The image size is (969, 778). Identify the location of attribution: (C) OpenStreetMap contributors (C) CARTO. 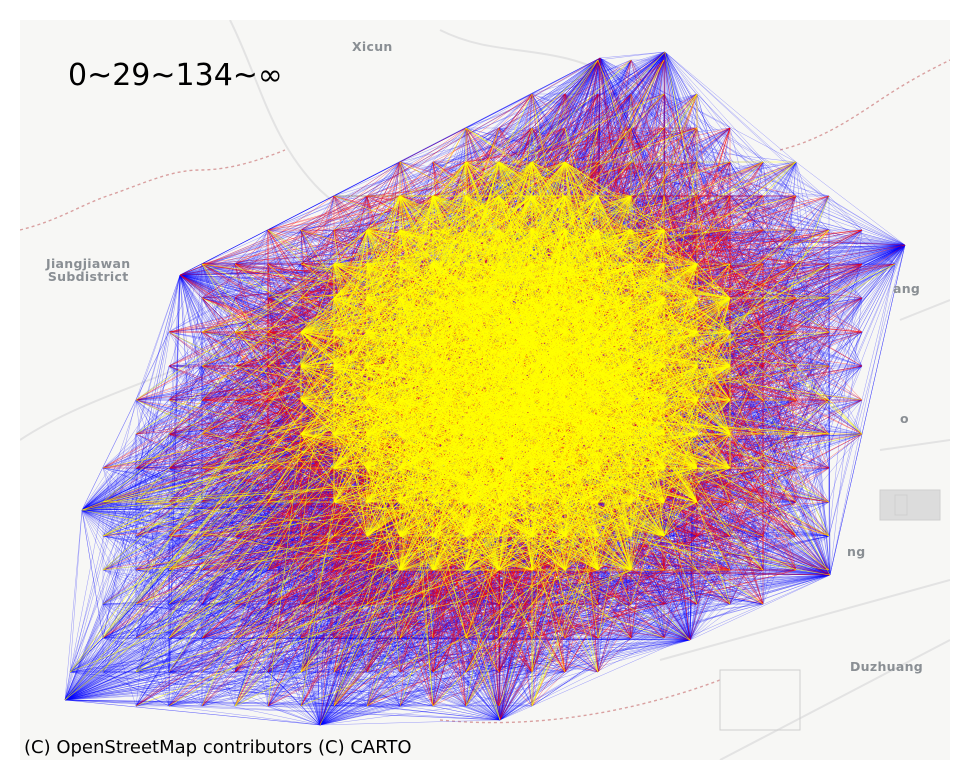
(218, 747).